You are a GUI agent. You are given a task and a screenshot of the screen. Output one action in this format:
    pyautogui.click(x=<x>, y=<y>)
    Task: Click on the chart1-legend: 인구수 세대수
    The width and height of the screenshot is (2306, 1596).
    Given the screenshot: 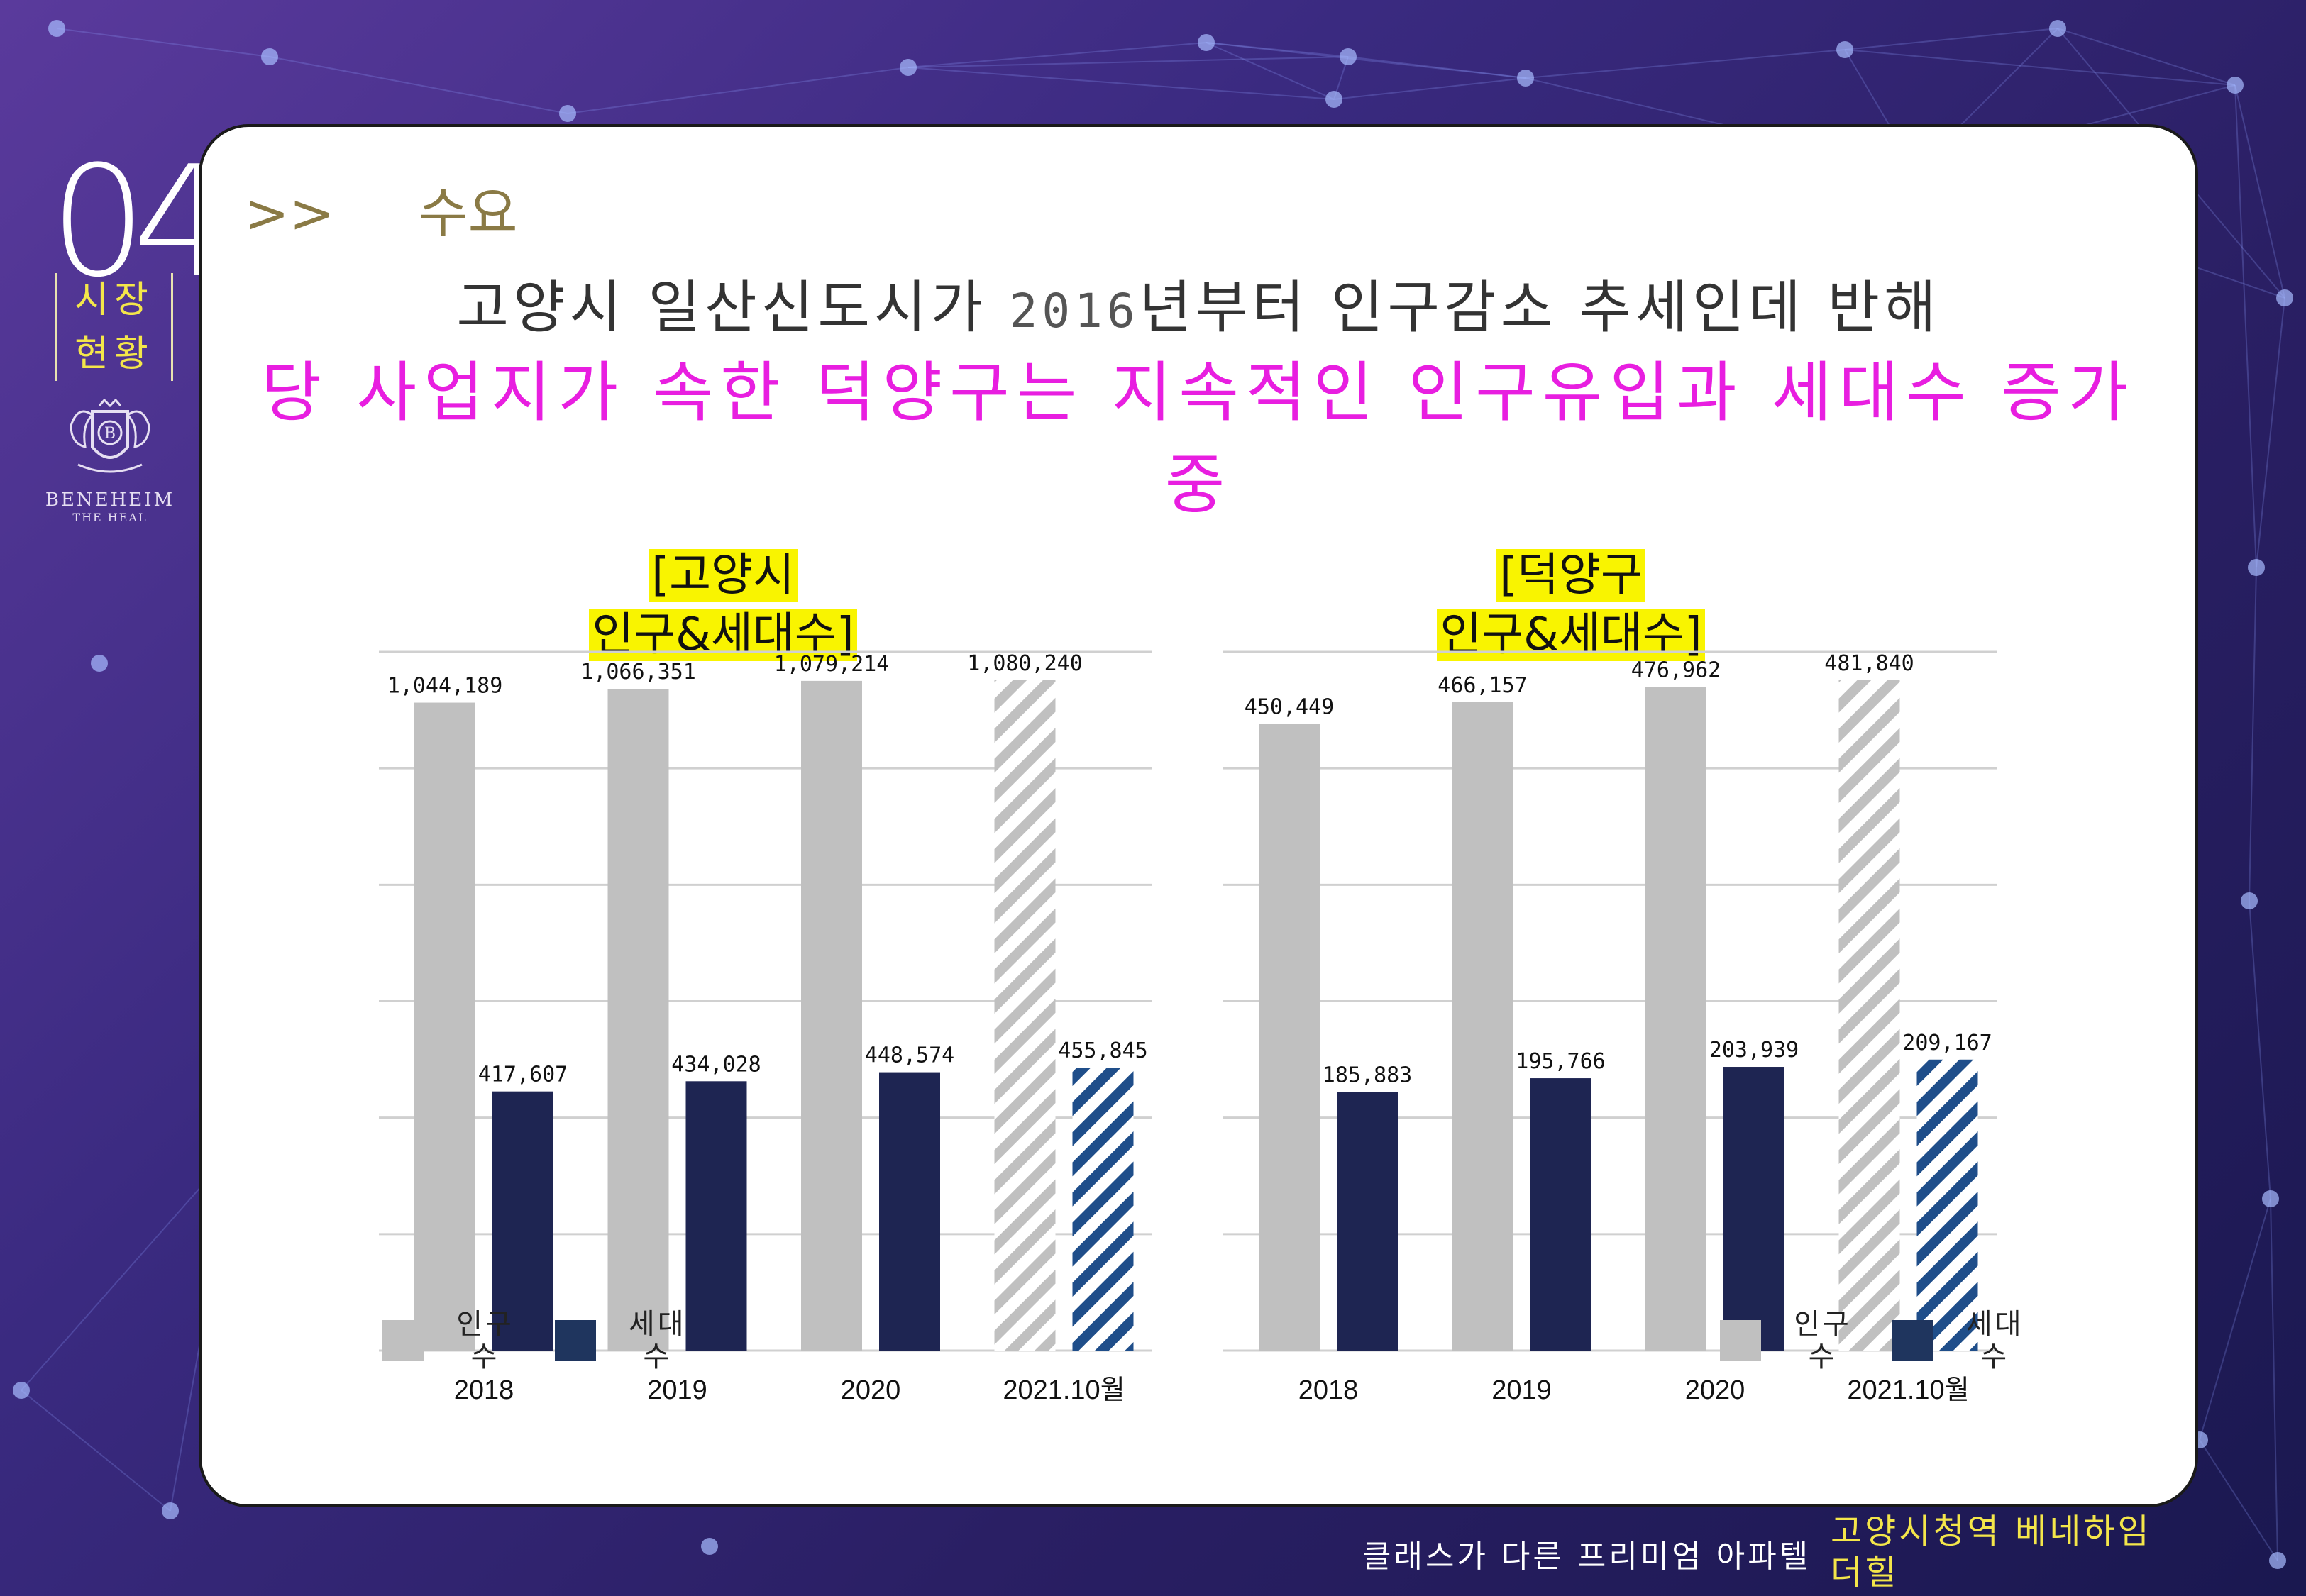 What is the action you would take?
    pyautogui.click(x=550, y=1340)
    